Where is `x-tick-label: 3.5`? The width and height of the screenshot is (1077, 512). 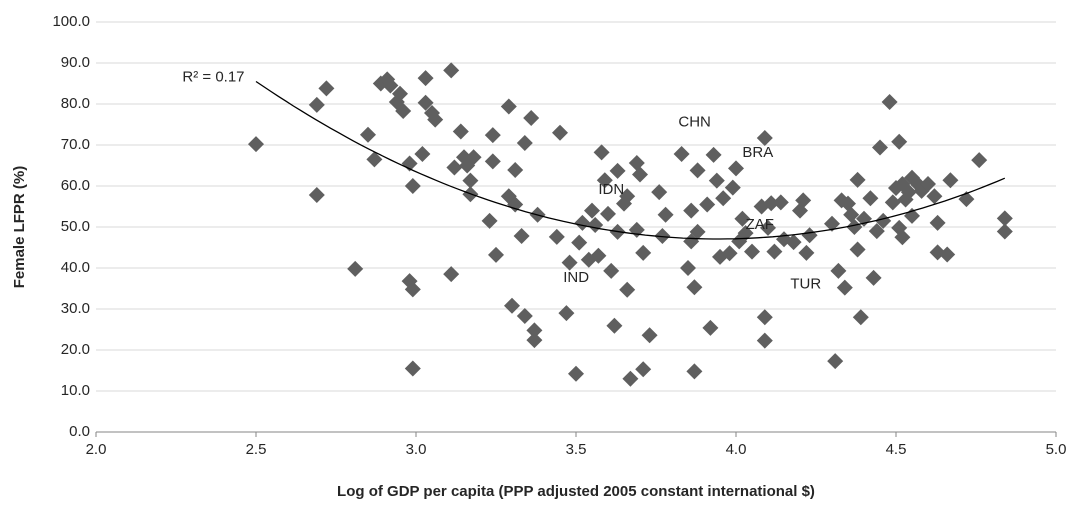
x-tick-label: 3.5 is located at coordinates (576, 449).